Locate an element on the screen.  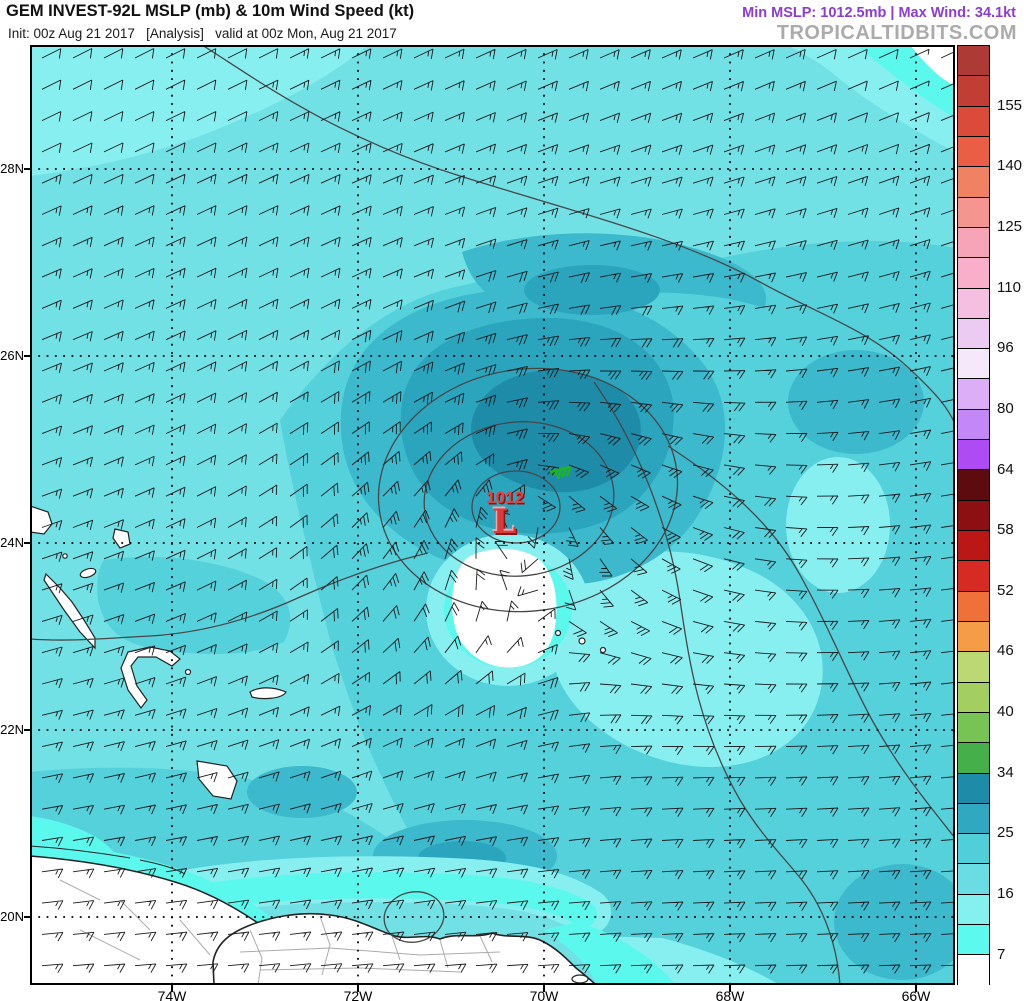
lat-label: 22N is located at coordinates (12, 729).